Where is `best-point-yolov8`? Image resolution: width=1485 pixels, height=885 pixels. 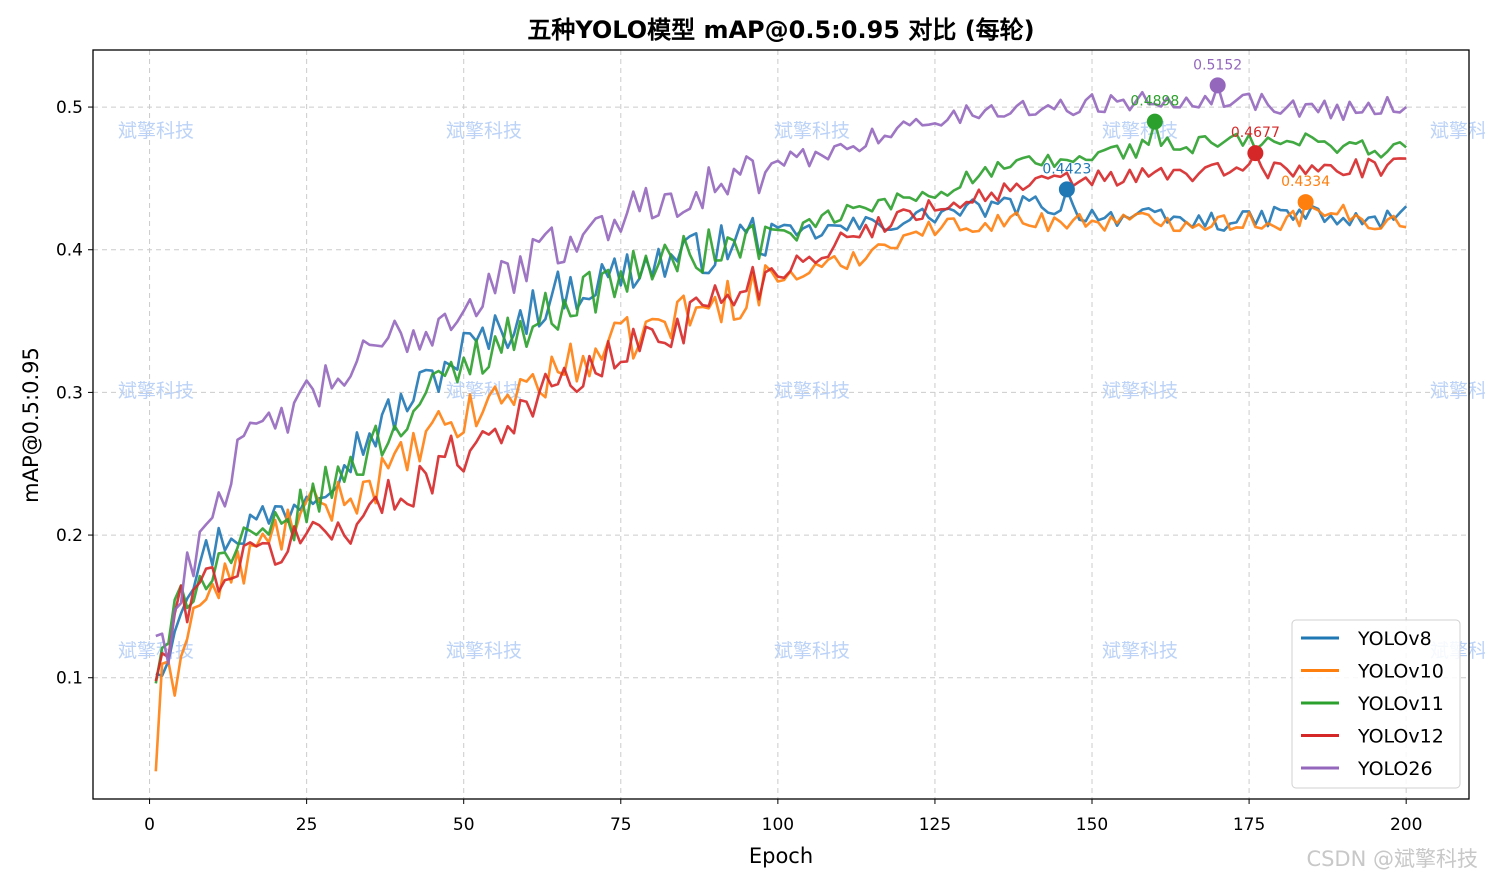
best-point-yolov8 is located at coordinates (1066, 189).